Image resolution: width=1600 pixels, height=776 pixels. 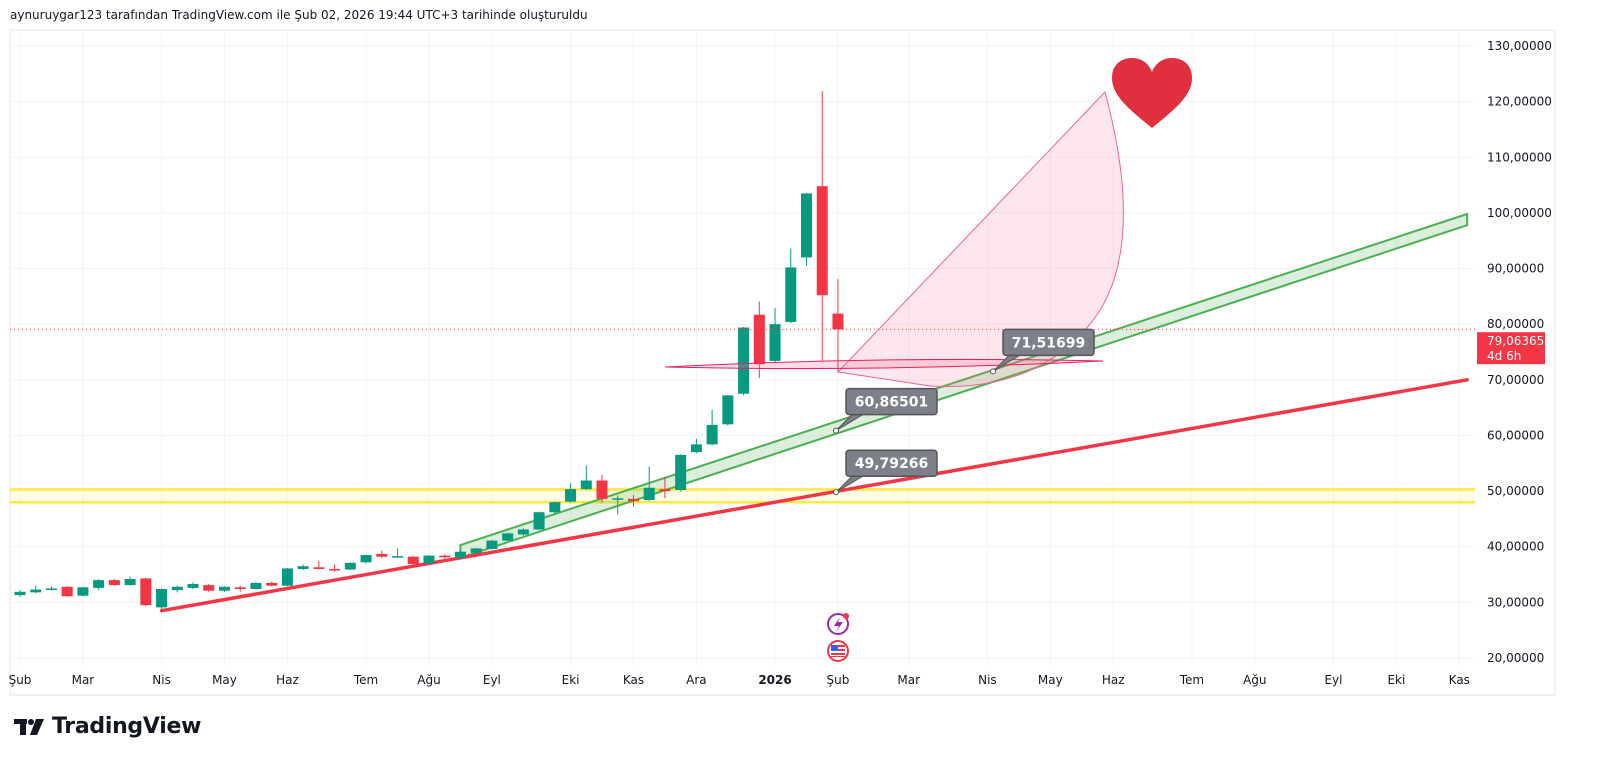 I want to click on price-tick-label: 60,00000, so click(x=1515, y=435).